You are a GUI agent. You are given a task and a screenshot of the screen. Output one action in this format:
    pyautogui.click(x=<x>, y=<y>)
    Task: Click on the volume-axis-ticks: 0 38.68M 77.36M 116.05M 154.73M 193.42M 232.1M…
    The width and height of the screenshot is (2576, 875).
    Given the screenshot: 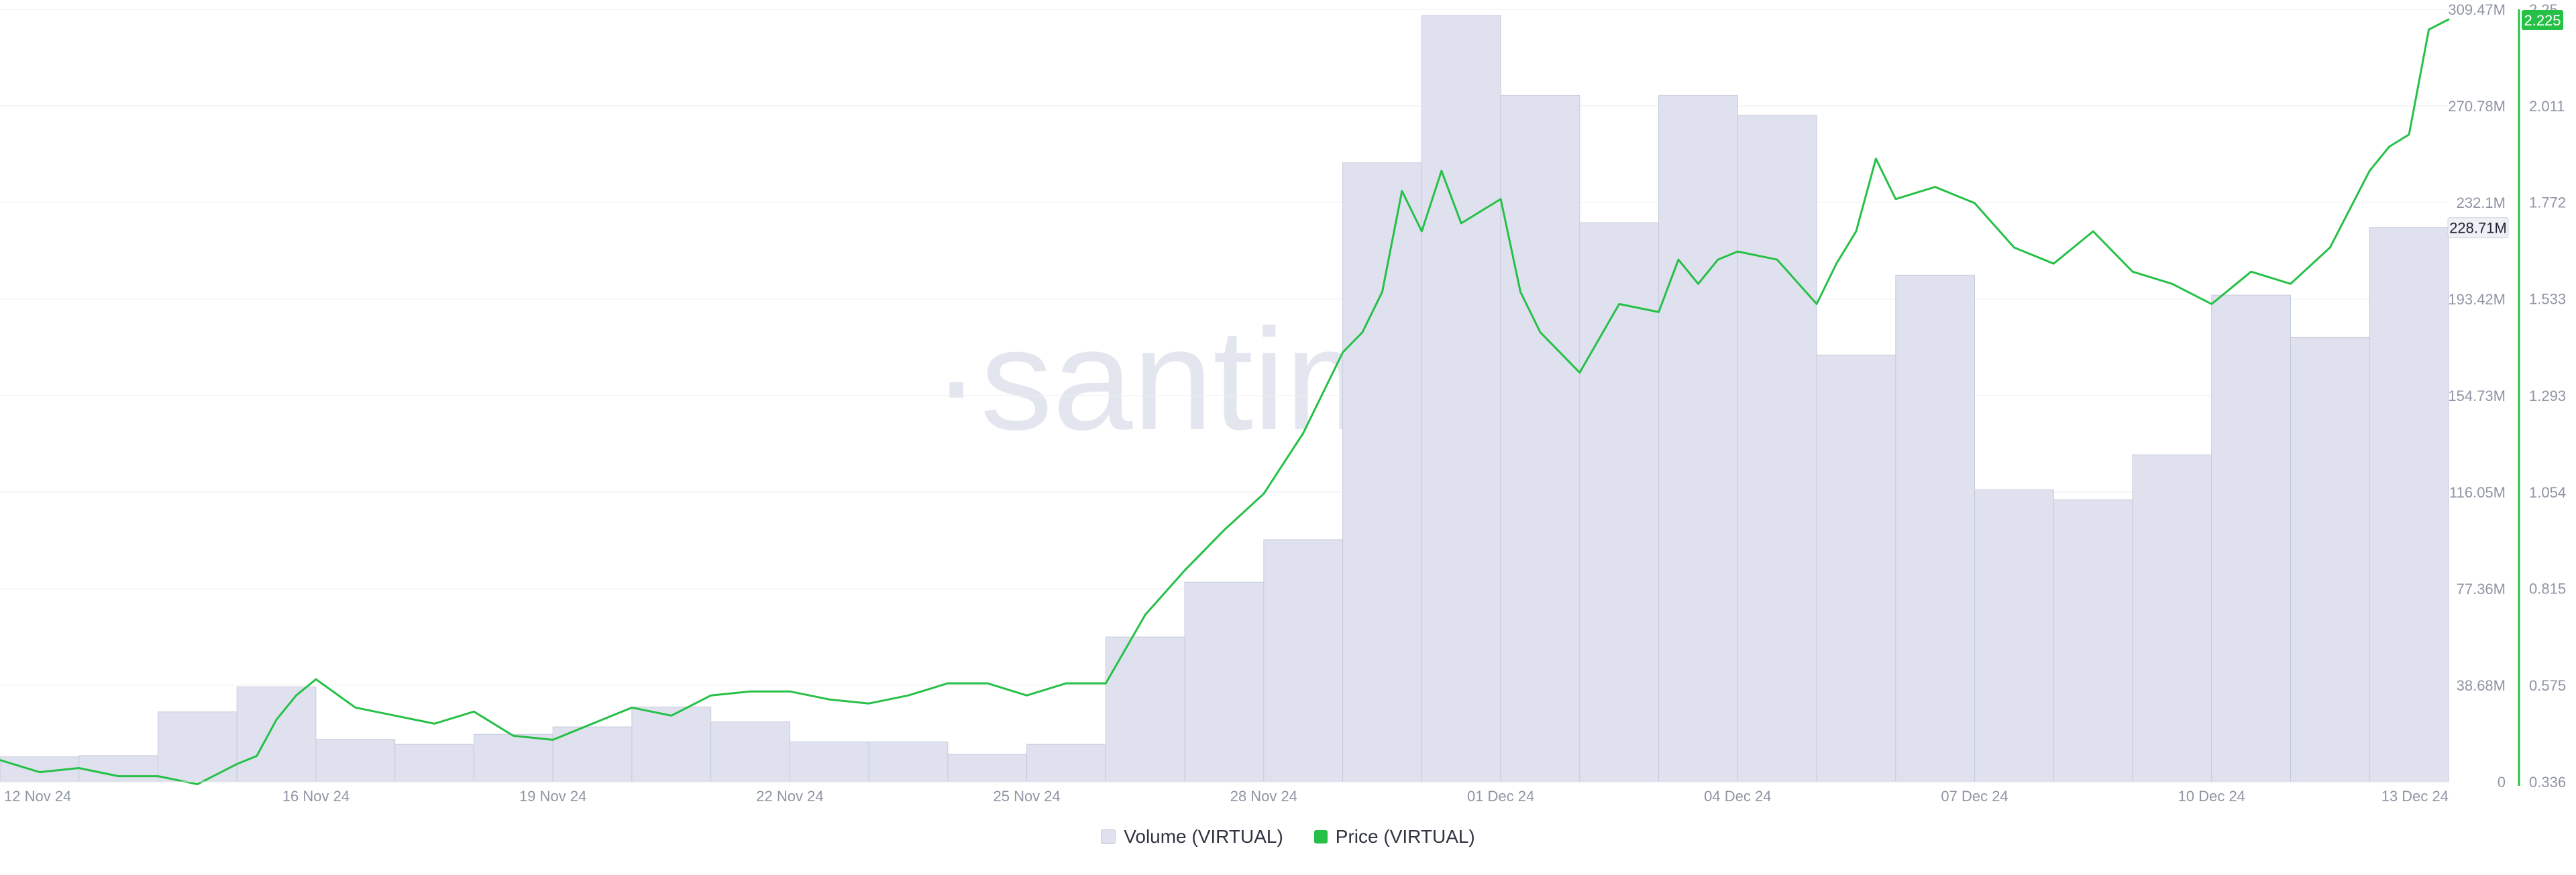 What is the action you would take?
    pyautogui.click(x=2477, y=396)
    